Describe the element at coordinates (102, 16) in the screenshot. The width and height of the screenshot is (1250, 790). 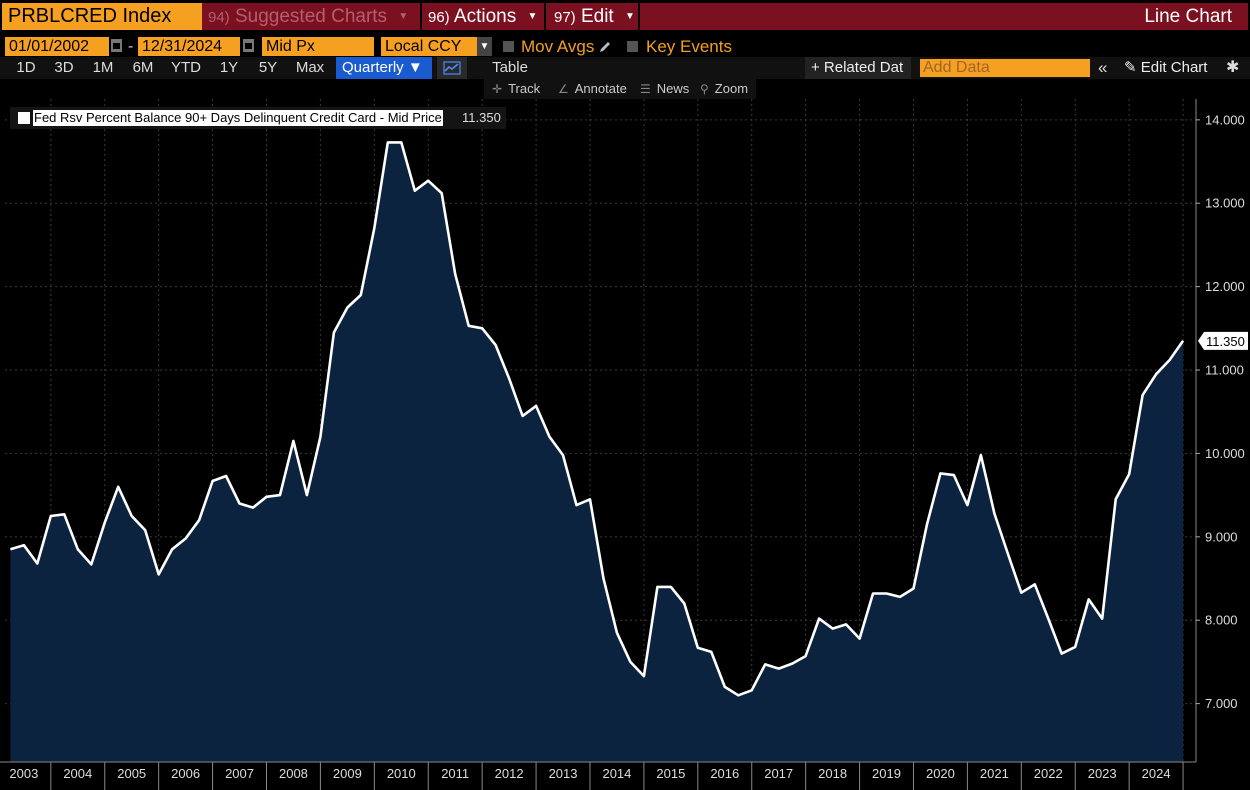
I see `ticker-field: PRBLCRED Index` at that location.